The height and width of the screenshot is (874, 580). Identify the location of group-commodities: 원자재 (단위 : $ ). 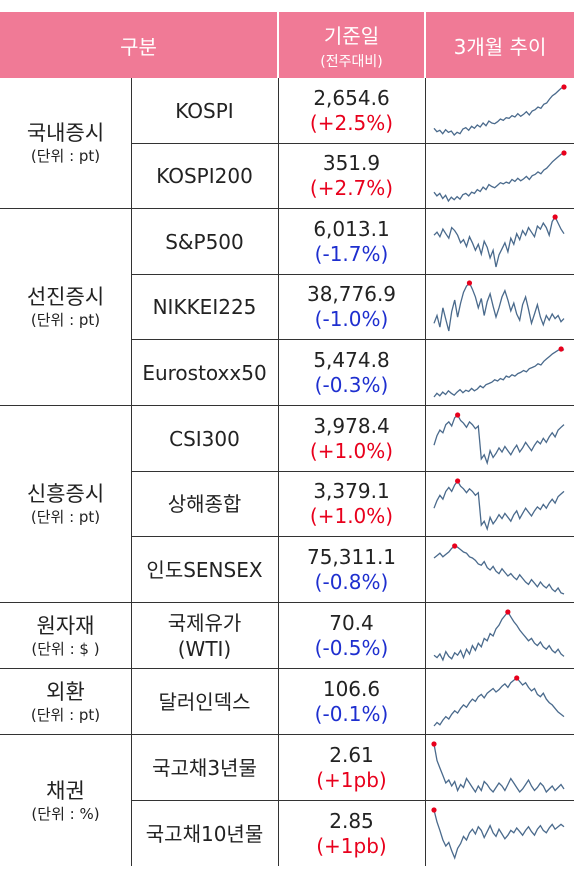
(65, 635).